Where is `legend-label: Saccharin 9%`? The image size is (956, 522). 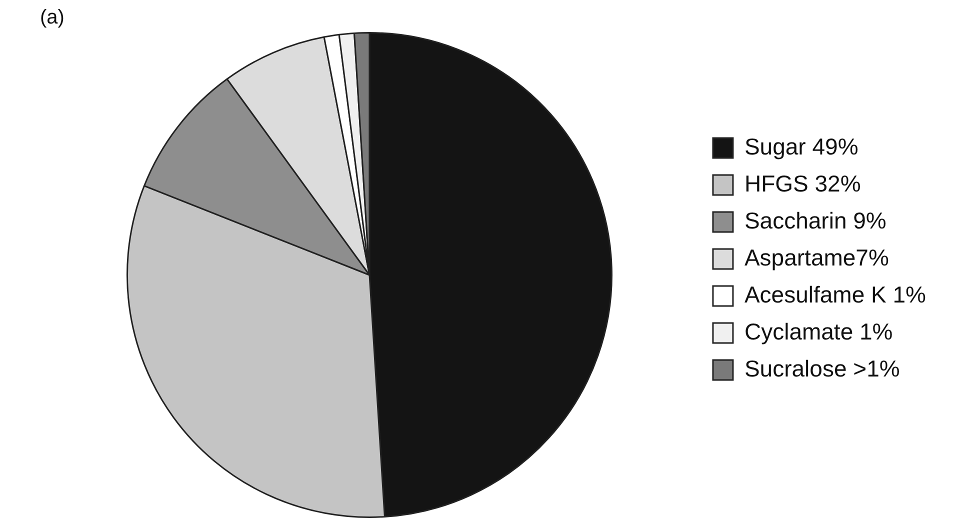 legend-label: Saccharin 9% is located at coordinates (815, 220).